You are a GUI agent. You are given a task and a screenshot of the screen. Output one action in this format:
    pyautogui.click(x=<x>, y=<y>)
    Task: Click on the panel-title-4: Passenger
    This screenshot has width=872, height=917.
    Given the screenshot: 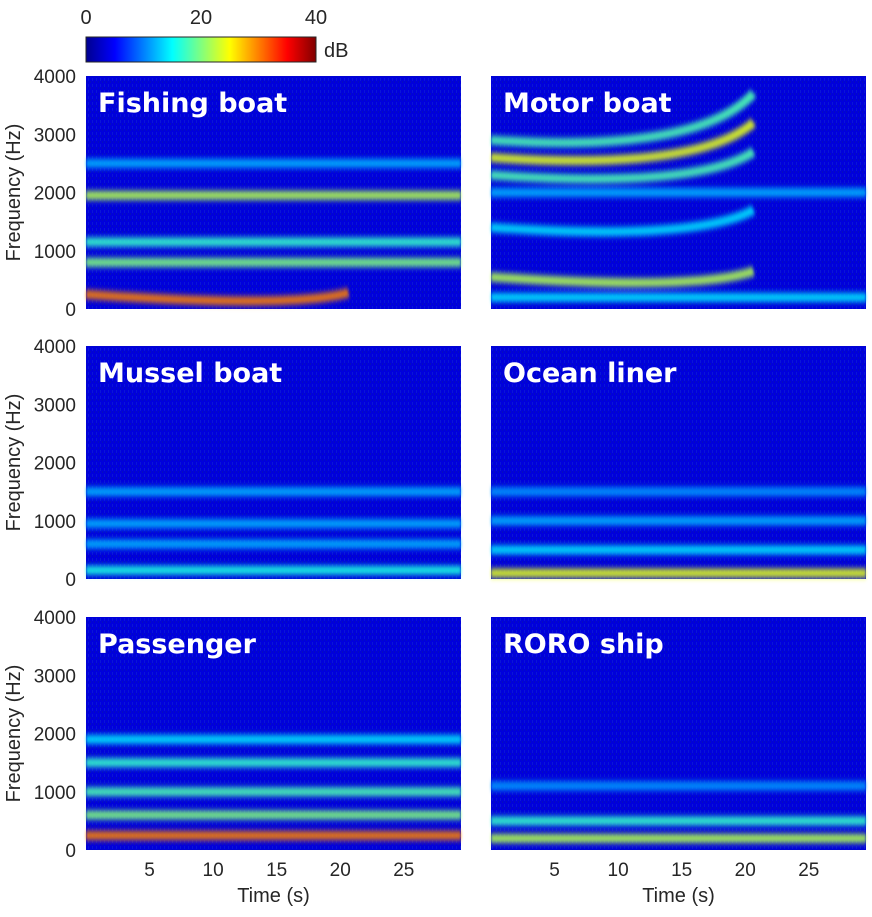 What is the action you would take?
    pyautogui.click(x=177, y=644)
    